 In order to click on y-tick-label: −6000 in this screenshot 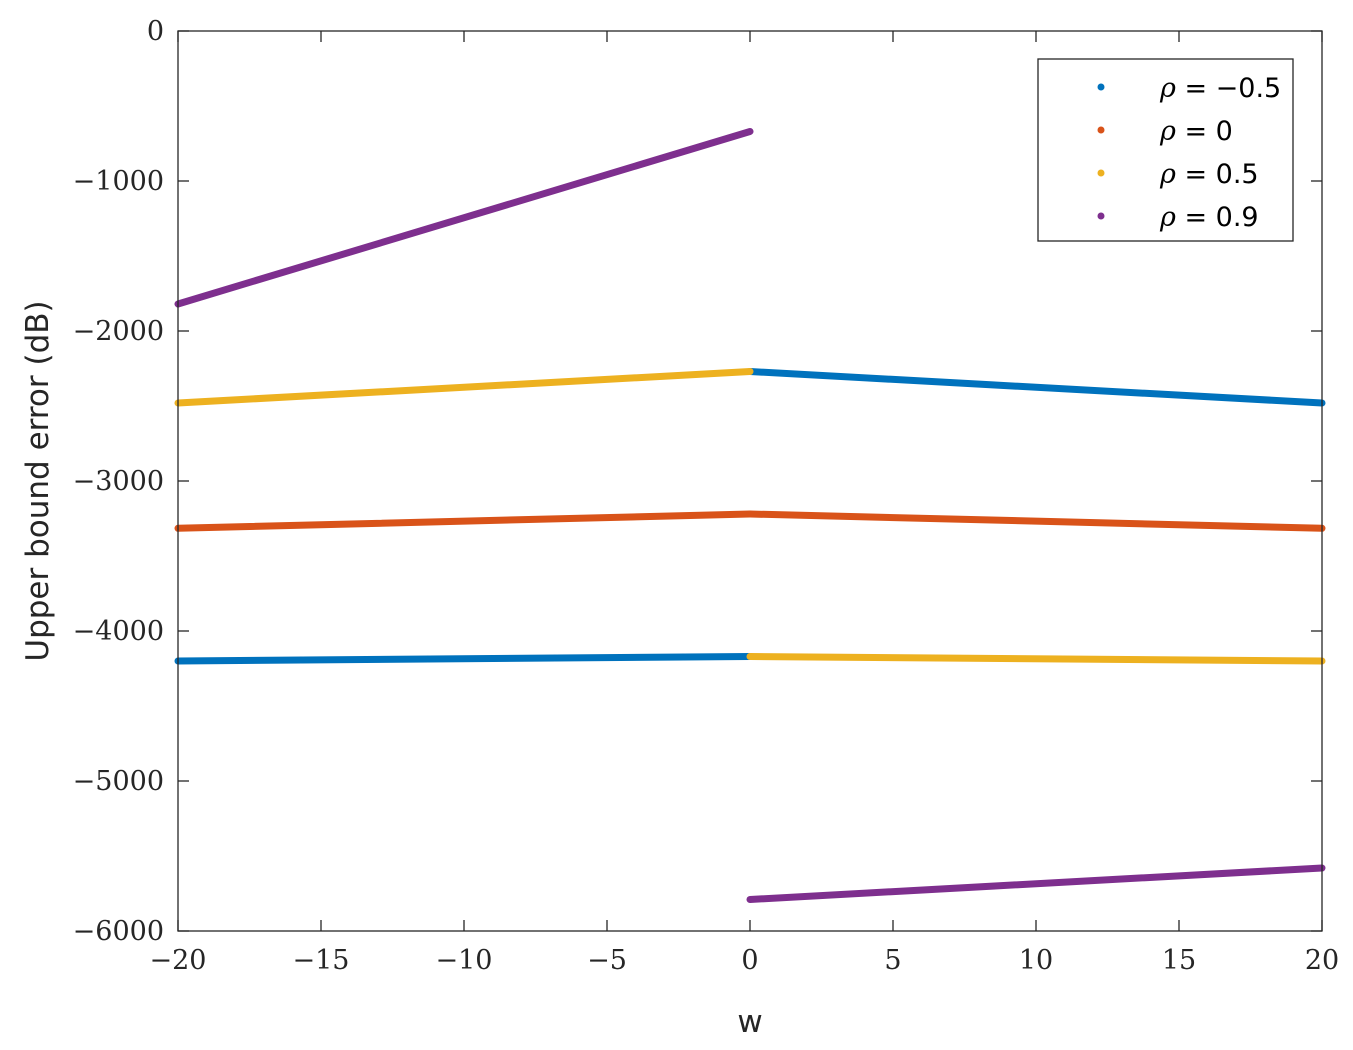, I will do `click(118, 931)`.